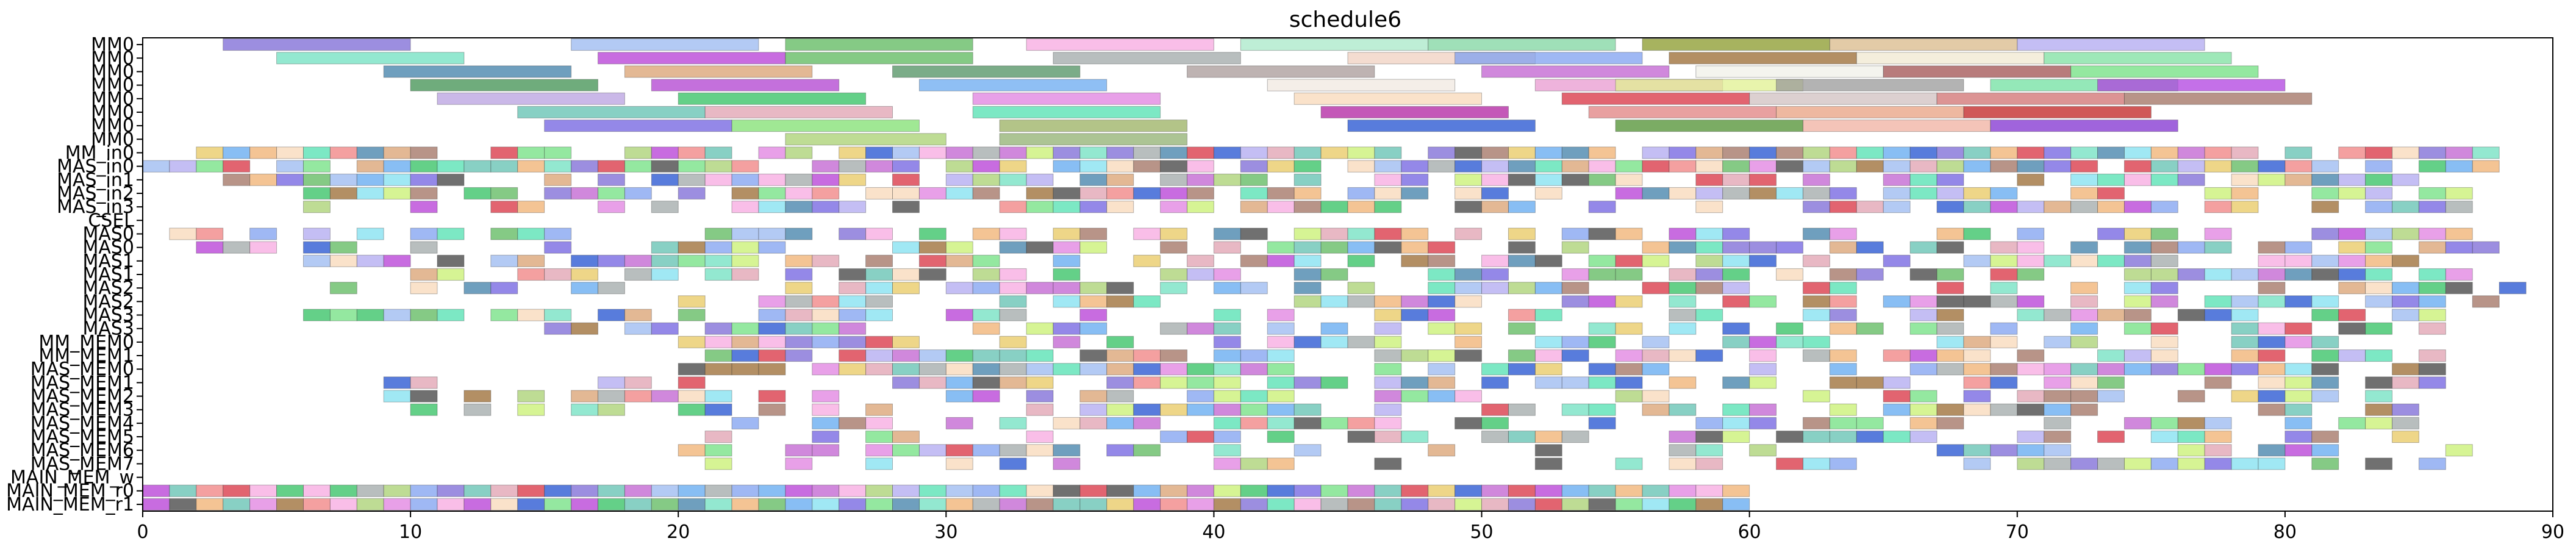 The height and width of the screenshot is (552, 2576). What do you see at coordinates (108, 248) in the screenshot?
I see `y-tick-label: MAS0` at bounding box center [108, 248].